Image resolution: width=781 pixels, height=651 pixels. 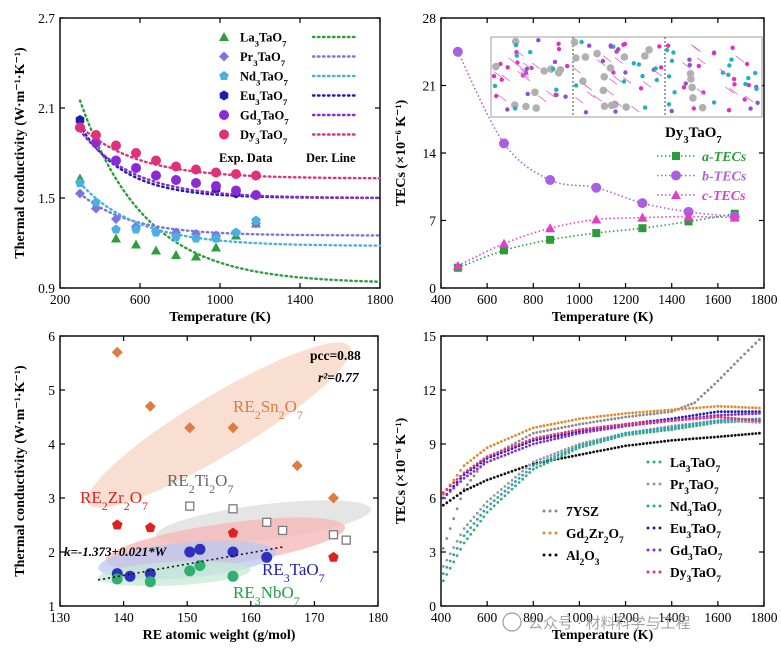 I want to click on y-tick-label: 15, so click(x=430, y=336).